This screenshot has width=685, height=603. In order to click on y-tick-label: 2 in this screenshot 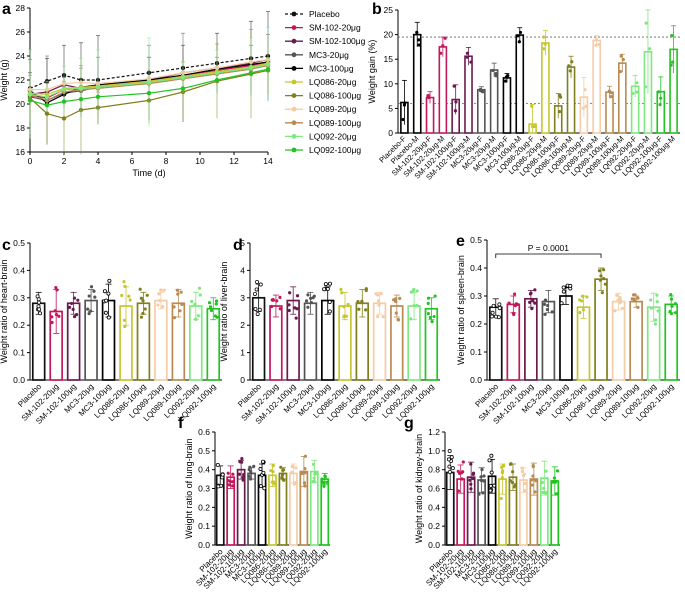, I will do `click(242, 325)`.